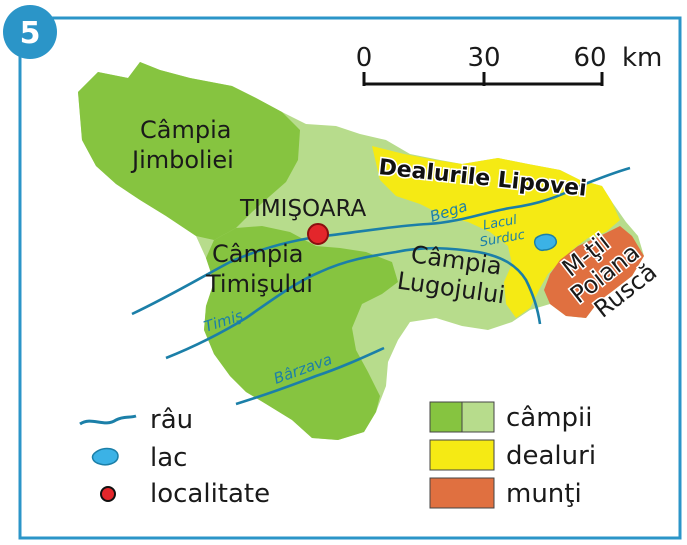  Describe the element at coordinates (483, 58) in the screenshot. I see `scale-tick-30: 30` at that location.